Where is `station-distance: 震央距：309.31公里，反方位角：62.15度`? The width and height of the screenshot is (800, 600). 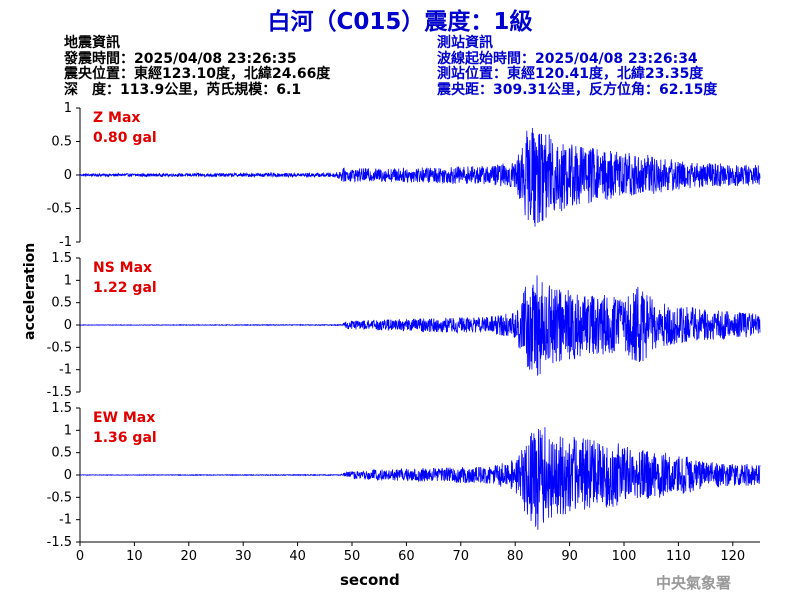 station-distance: 震央距：309.31公里，反方位角：62.15度 is located at coordinates (577, 89).